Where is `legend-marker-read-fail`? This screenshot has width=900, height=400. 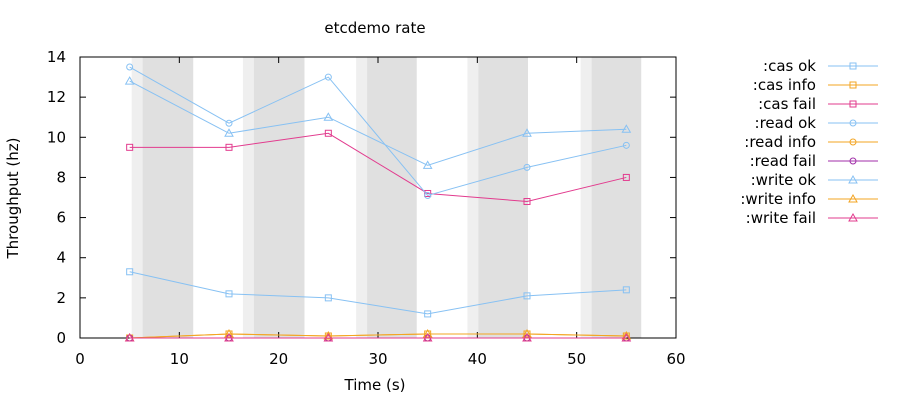 legend-marker-read-fail is located at coordinates (853, 161).